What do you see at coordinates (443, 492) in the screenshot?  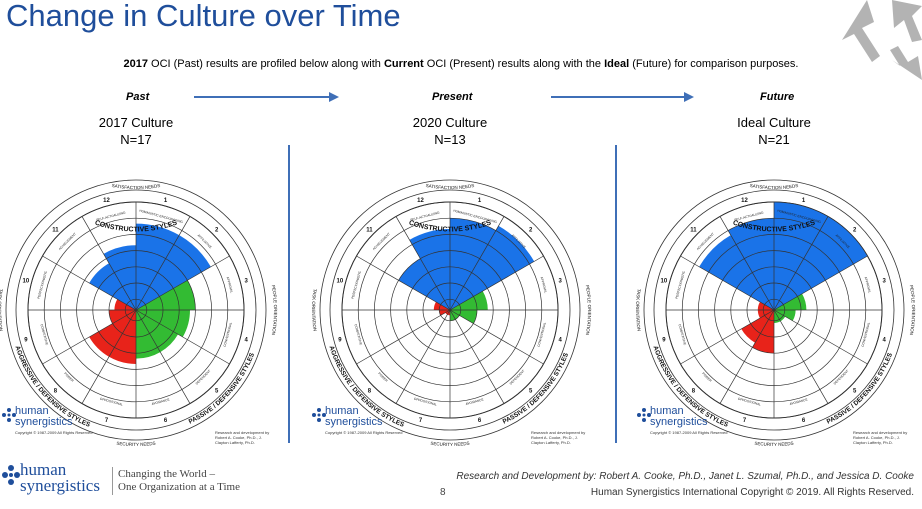 I see `page-number: 8` at bounding box center [443, 492].